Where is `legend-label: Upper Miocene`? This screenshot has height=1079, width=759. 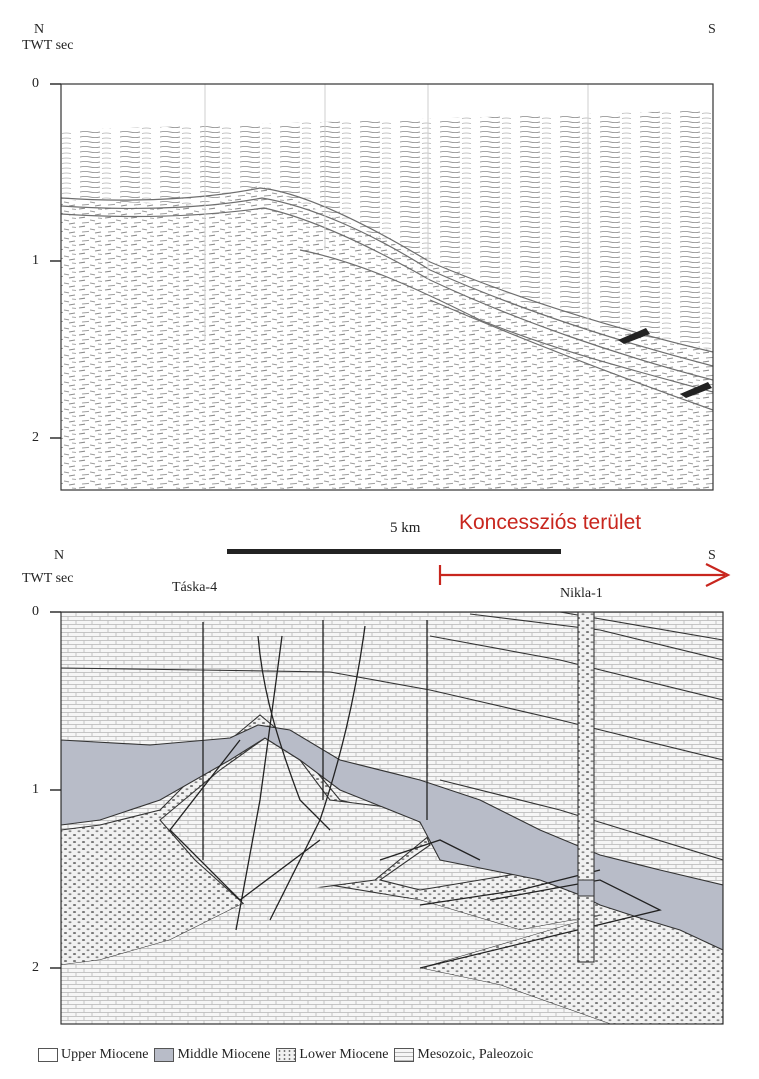 legend-label: Upper Miocene is located at coordinates (105, 1054).